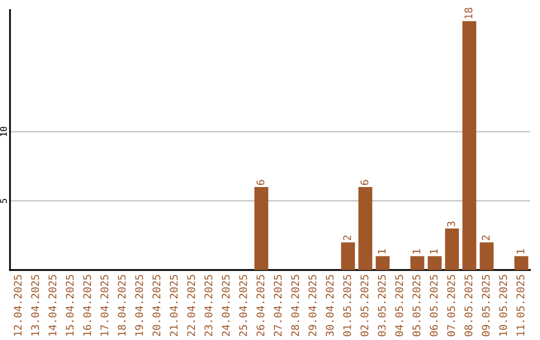  I want to click on x-tick-label: 19.04.2025, so click(139, 305).